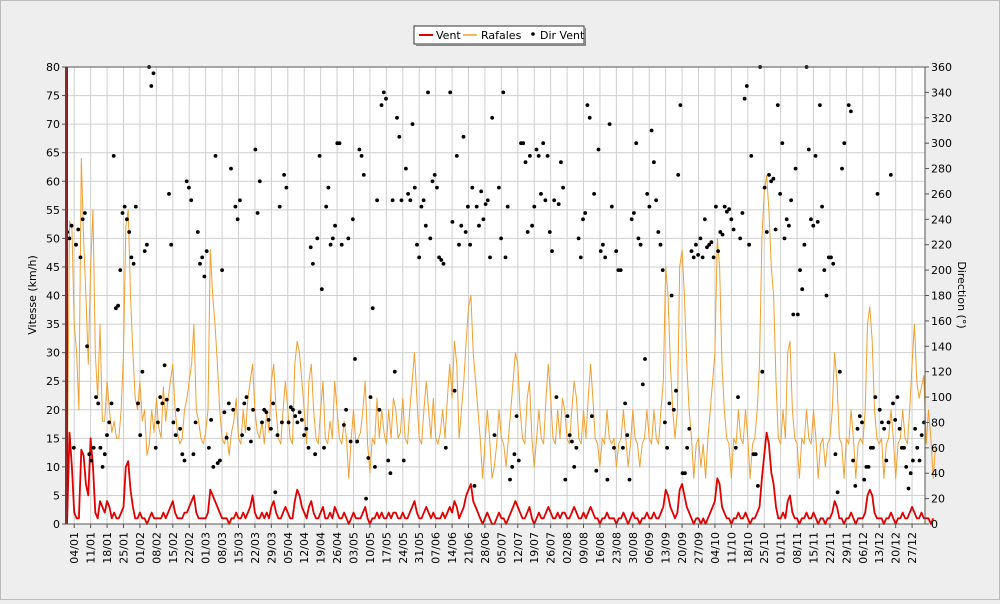 This screenshot has width=1000, height=604. Describe the element at coordinates (255, 548) in the screenshot. I see `x-tick-label: 22/03` at that location.